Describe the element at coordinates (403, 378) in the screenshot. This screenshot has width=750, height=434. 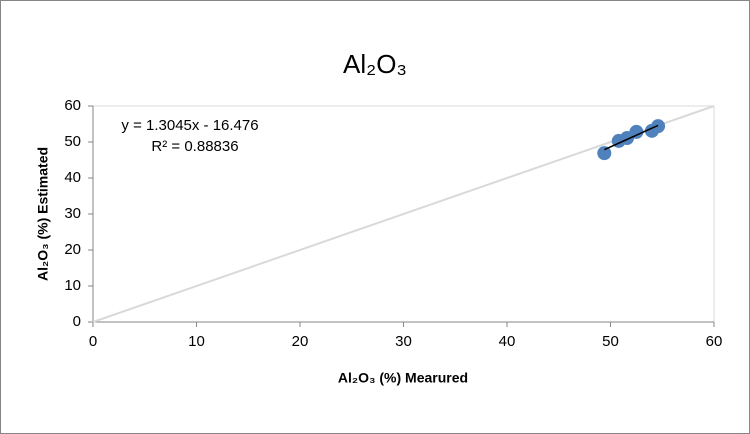
I see `x-axis-label: Al₂O₃ (%) Mearured` at that location.